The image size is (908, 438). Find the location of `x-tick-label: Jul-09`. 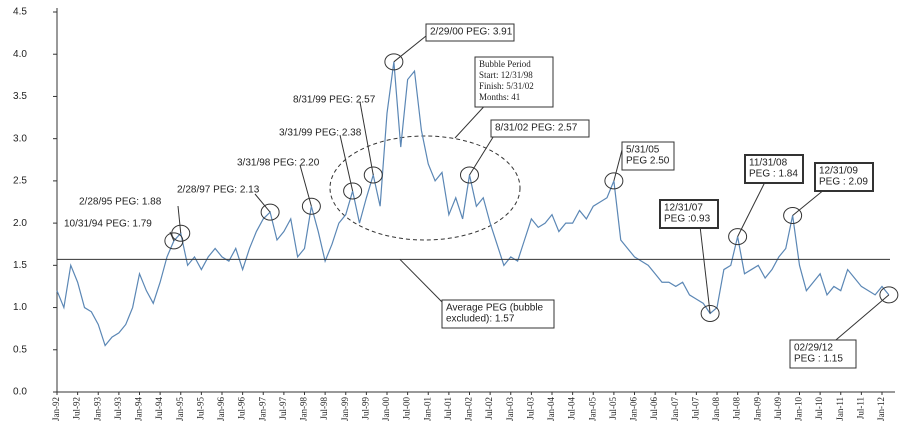

x-tick-label: Jul-09 is located at coordinates (778, 408).